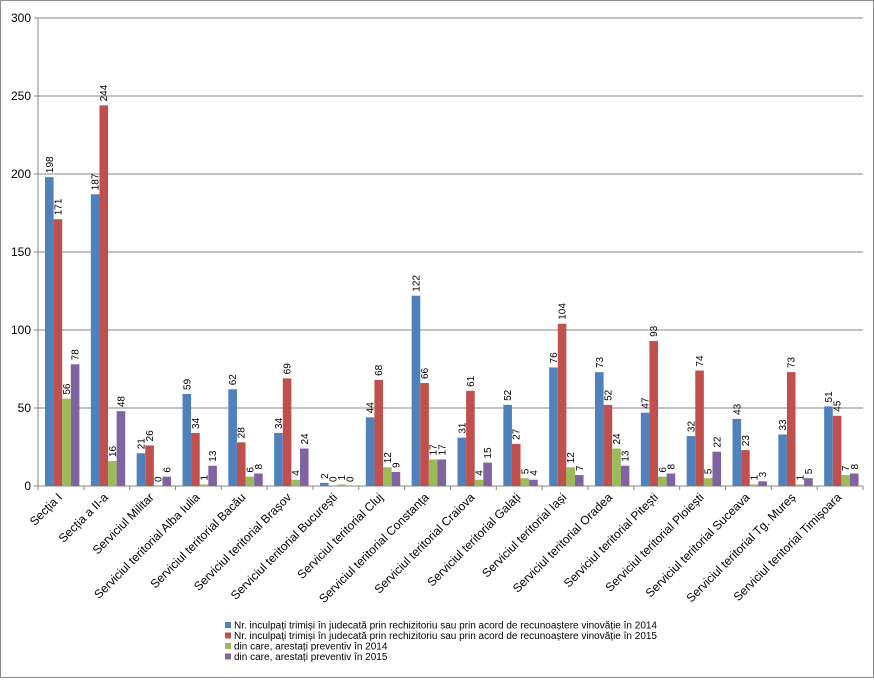 Image resolution: width=874 pixels, height=682 pixels. What do you see at coordinates (27, 486) in the screenshot?
I see `y-tick-label: 0` at bounding box center [27, 486].